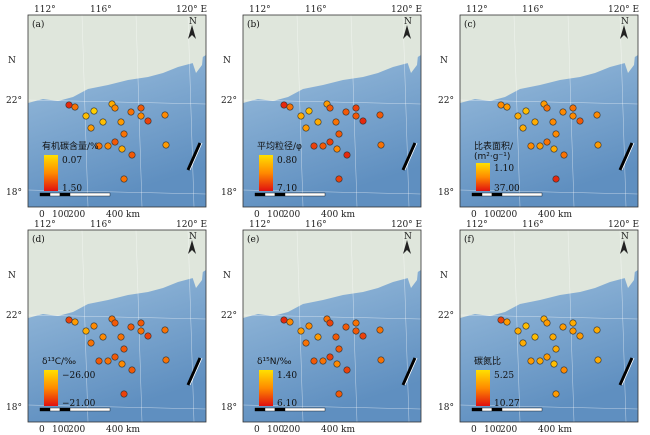 The image size is (650, 435). I want to click on legend-min-value: 1.50, so click(72, 189).